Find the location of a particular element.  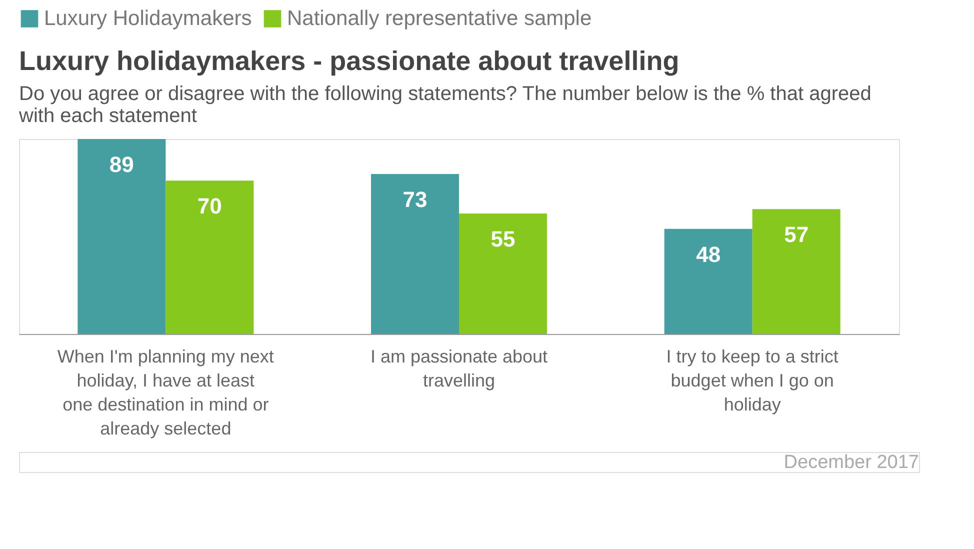

x-tick-label: I try to keep to a strict budget when I go on holiday is located at coordinates (752, 380).